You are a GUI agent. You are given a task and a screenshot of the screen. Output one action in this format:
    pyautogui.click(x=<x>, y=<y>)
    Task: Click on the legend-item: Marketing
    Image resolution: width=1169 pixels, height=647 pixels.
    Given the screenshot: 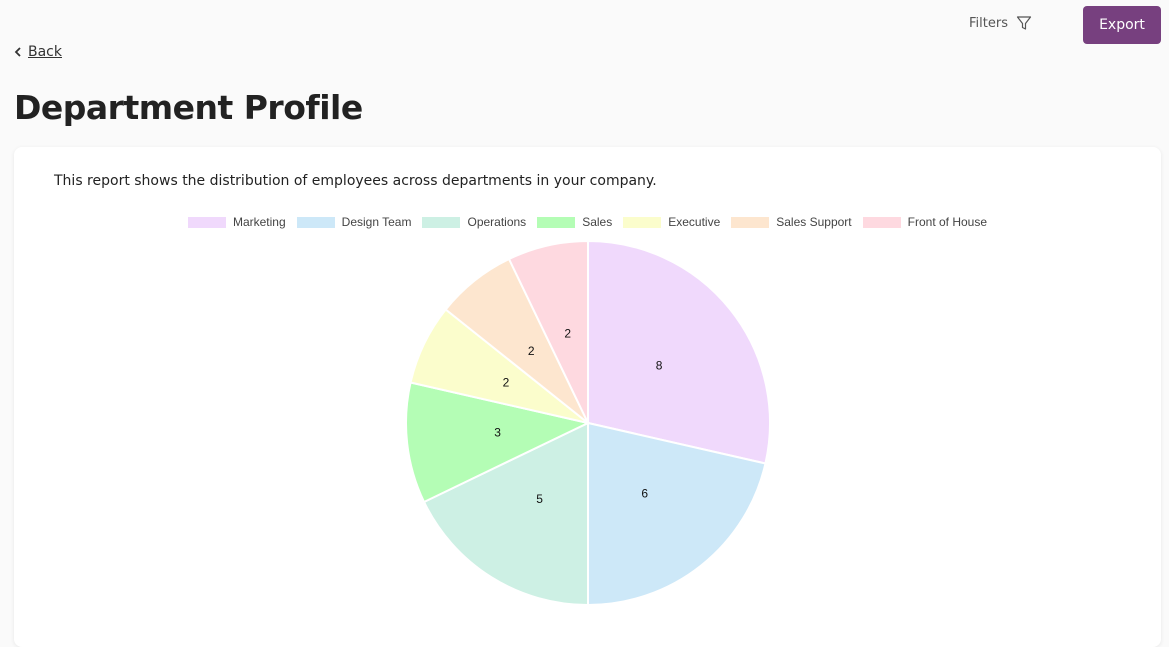 What is the action you would take?
    pyautogui.click(x=236, y=222)
    